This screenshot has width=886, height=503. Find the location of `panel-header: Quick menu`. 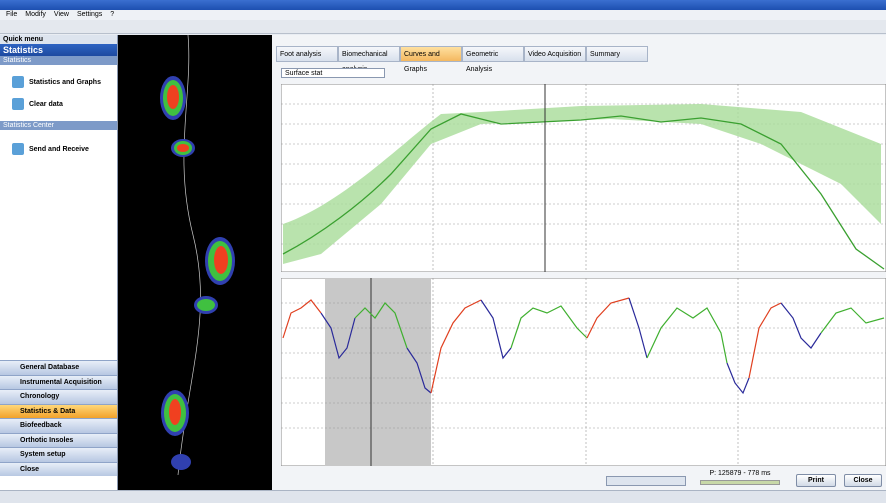

panel-header: Quick menu is located at coordinates (58, 39).